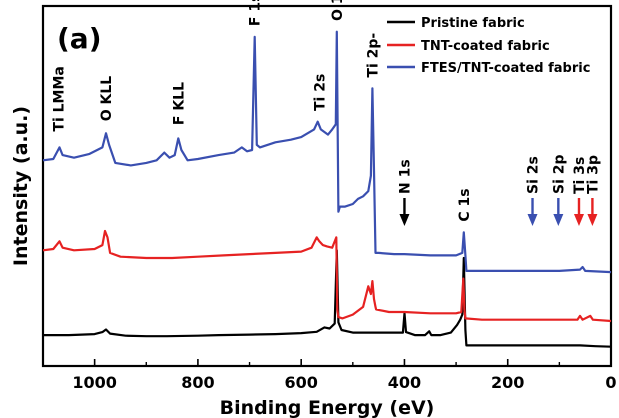  Describe the element at coordinates (327, 407) in the screenshot. I see `x-axis-label: Binding Energy (eV)` at that location.